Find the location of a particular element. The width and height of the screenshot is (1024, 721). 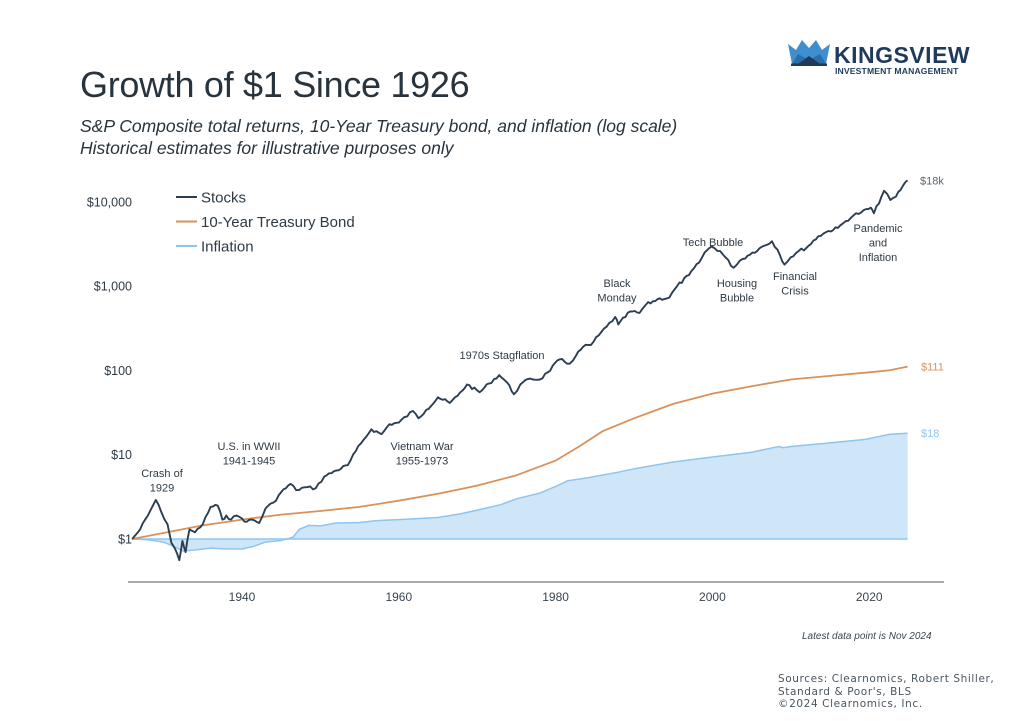

annotation: Financial Crisis is located at coordinates (795, 284).